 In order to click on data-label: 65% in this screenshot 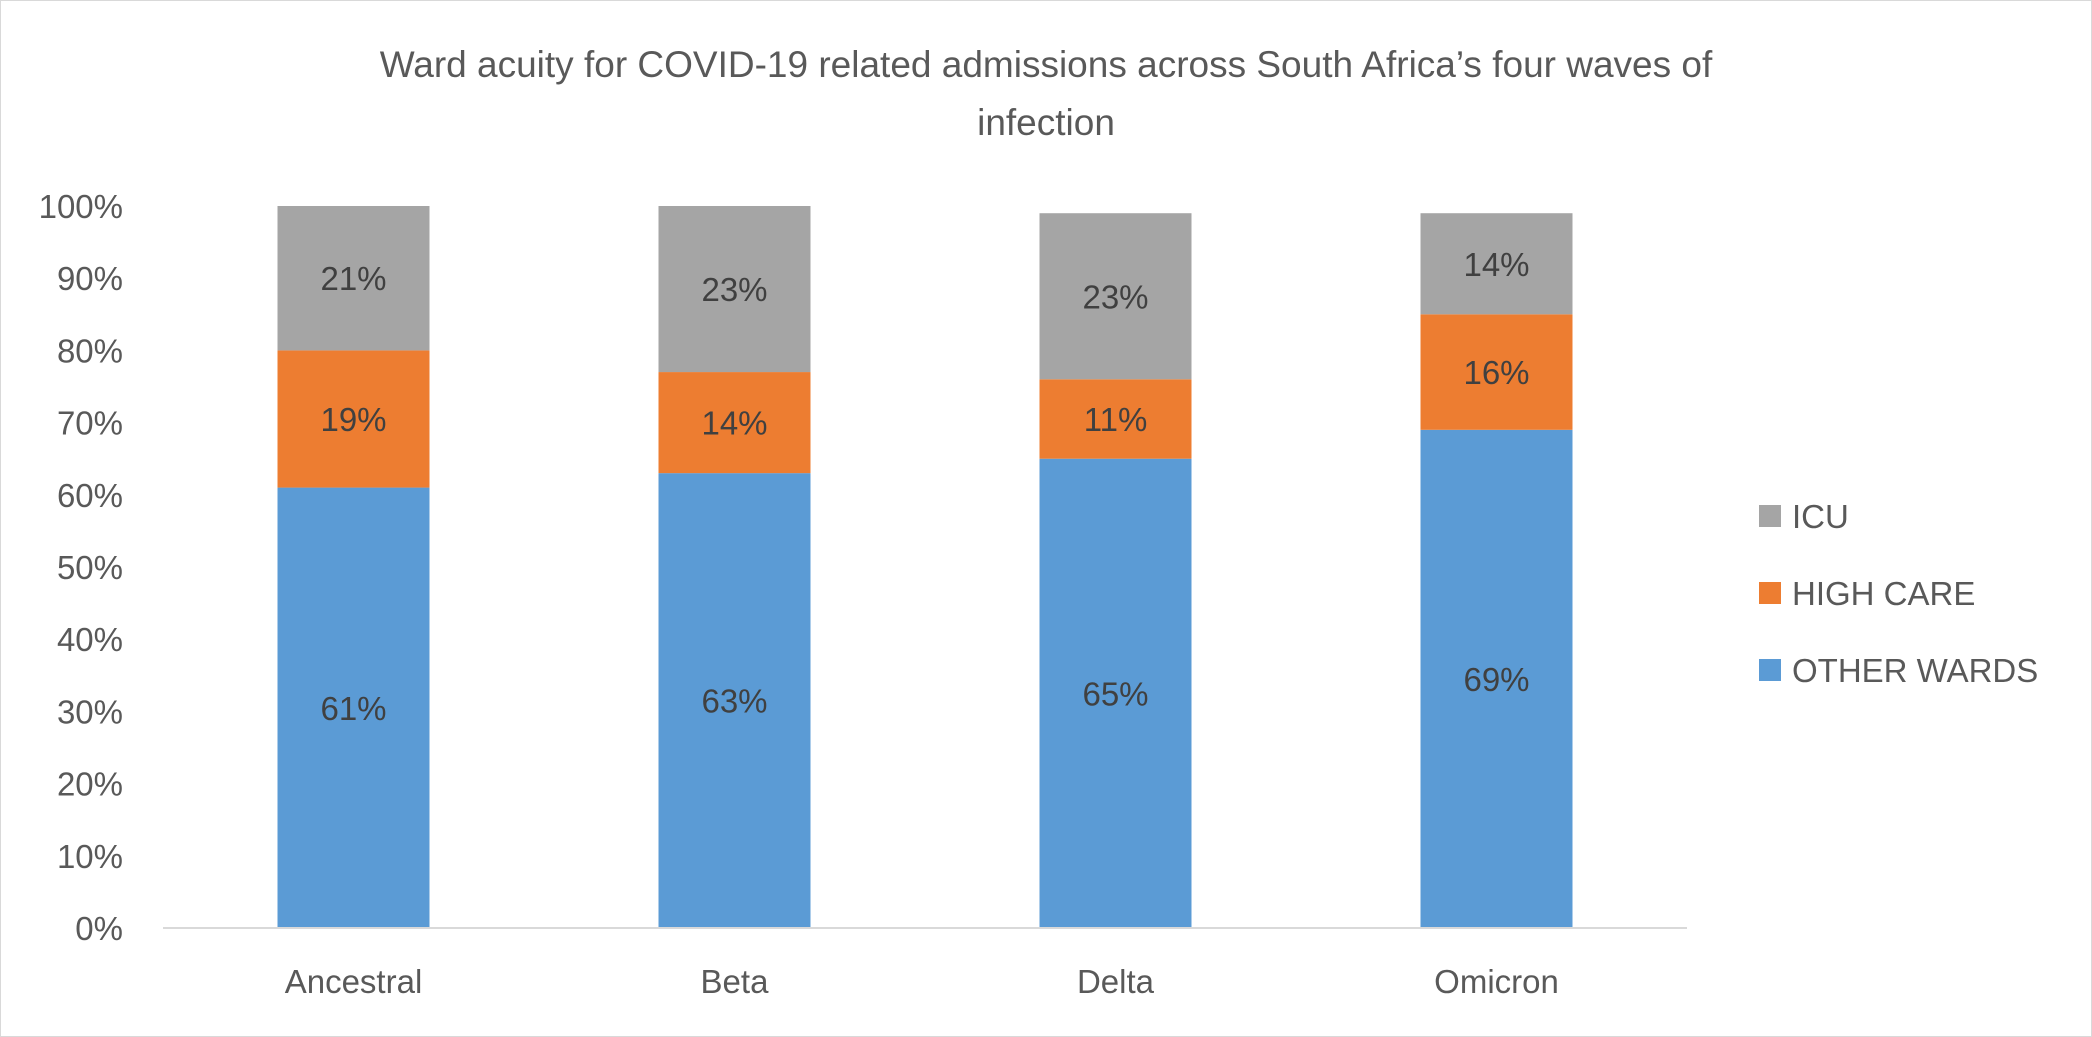, I will do `click(1115, 693)`.